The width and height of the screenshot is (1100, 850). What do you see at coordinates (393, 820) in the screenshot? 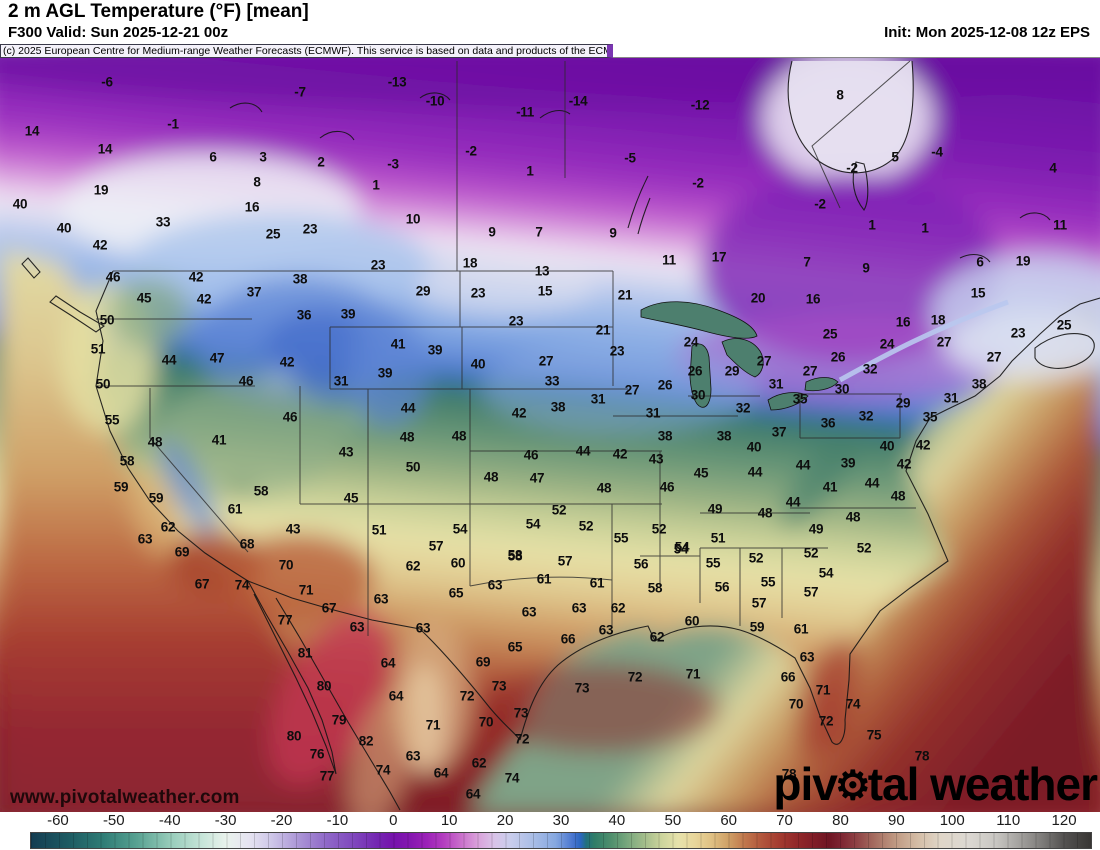
I see `scale-tick-label: 0` at bounding box center [393, 820].